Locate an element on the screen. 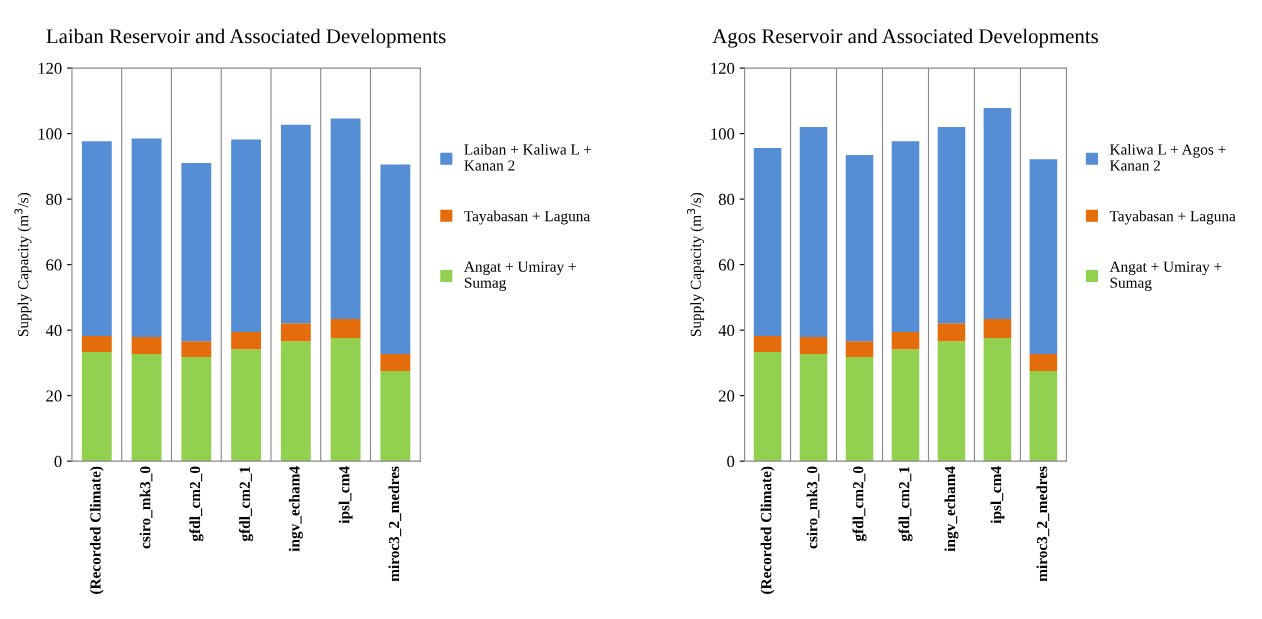 This screenshot has width=1262, height=619. chart-title: Agos Reservoir and Associated Developments is located at coordinates (905, 38).